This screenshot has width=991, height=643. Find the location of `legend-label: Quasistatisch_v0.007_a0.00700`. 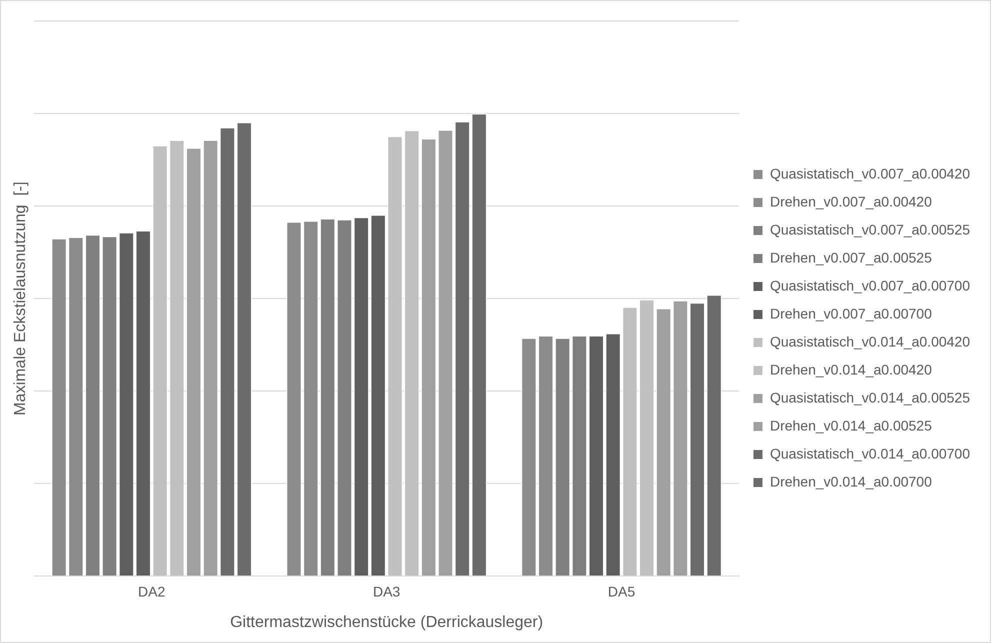

legend-label: Quasistatisch_v0.007_a0.00700 is located at coordinates (870, 285).